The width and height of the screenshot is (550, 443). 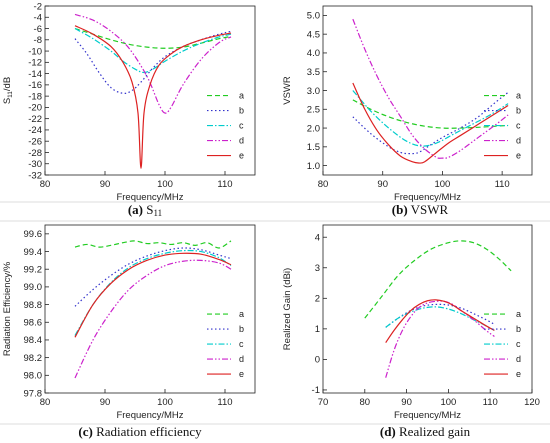 What do you see at coordinates (313, 34) in the screenshot?
I see `y-tick-label: 4.5` at bounding box center [313, 34].